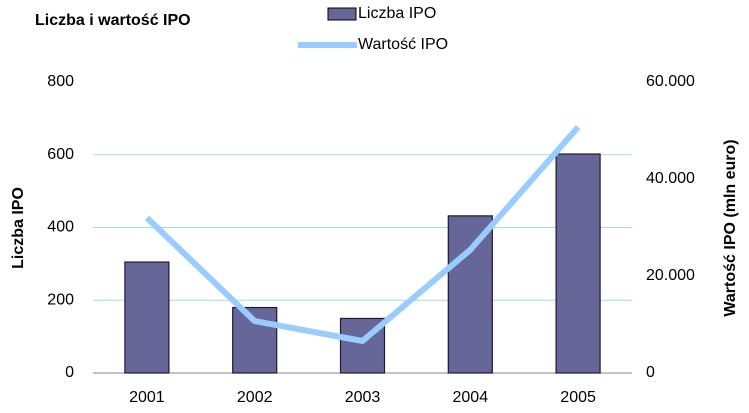  I want to click on x-tick-label: 2005, so click(578, 397).